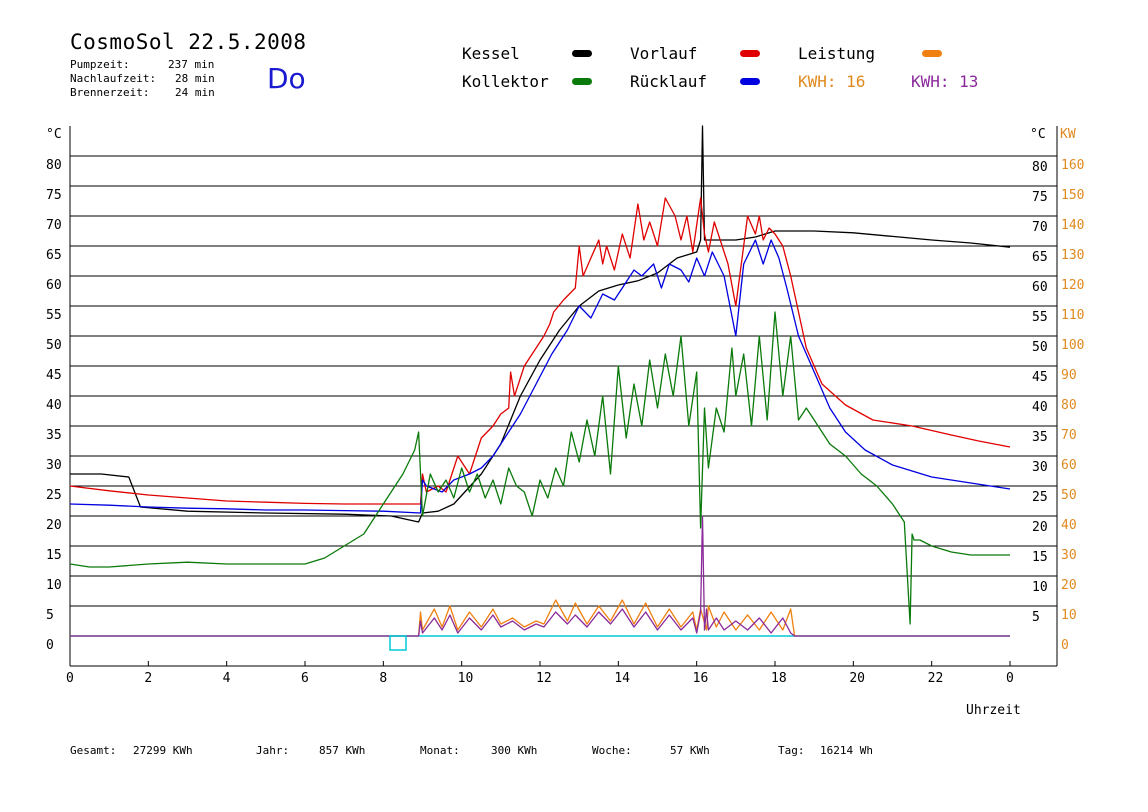 This screenshot has height=812, width=1148. Describe the element at coordinates (1072, 285) in the screenshot. I see `y2-tick-label: 120` at that location.